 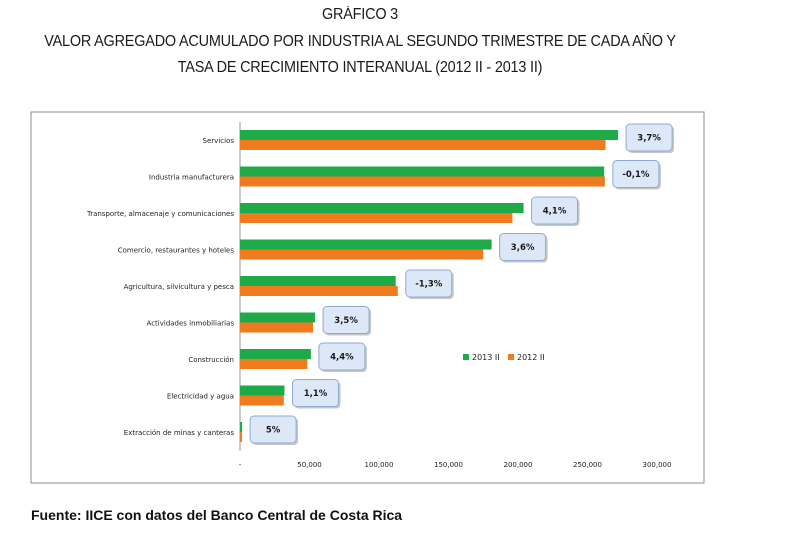 I want to click on legend-swatch-2012, so click(x=511, y=357).